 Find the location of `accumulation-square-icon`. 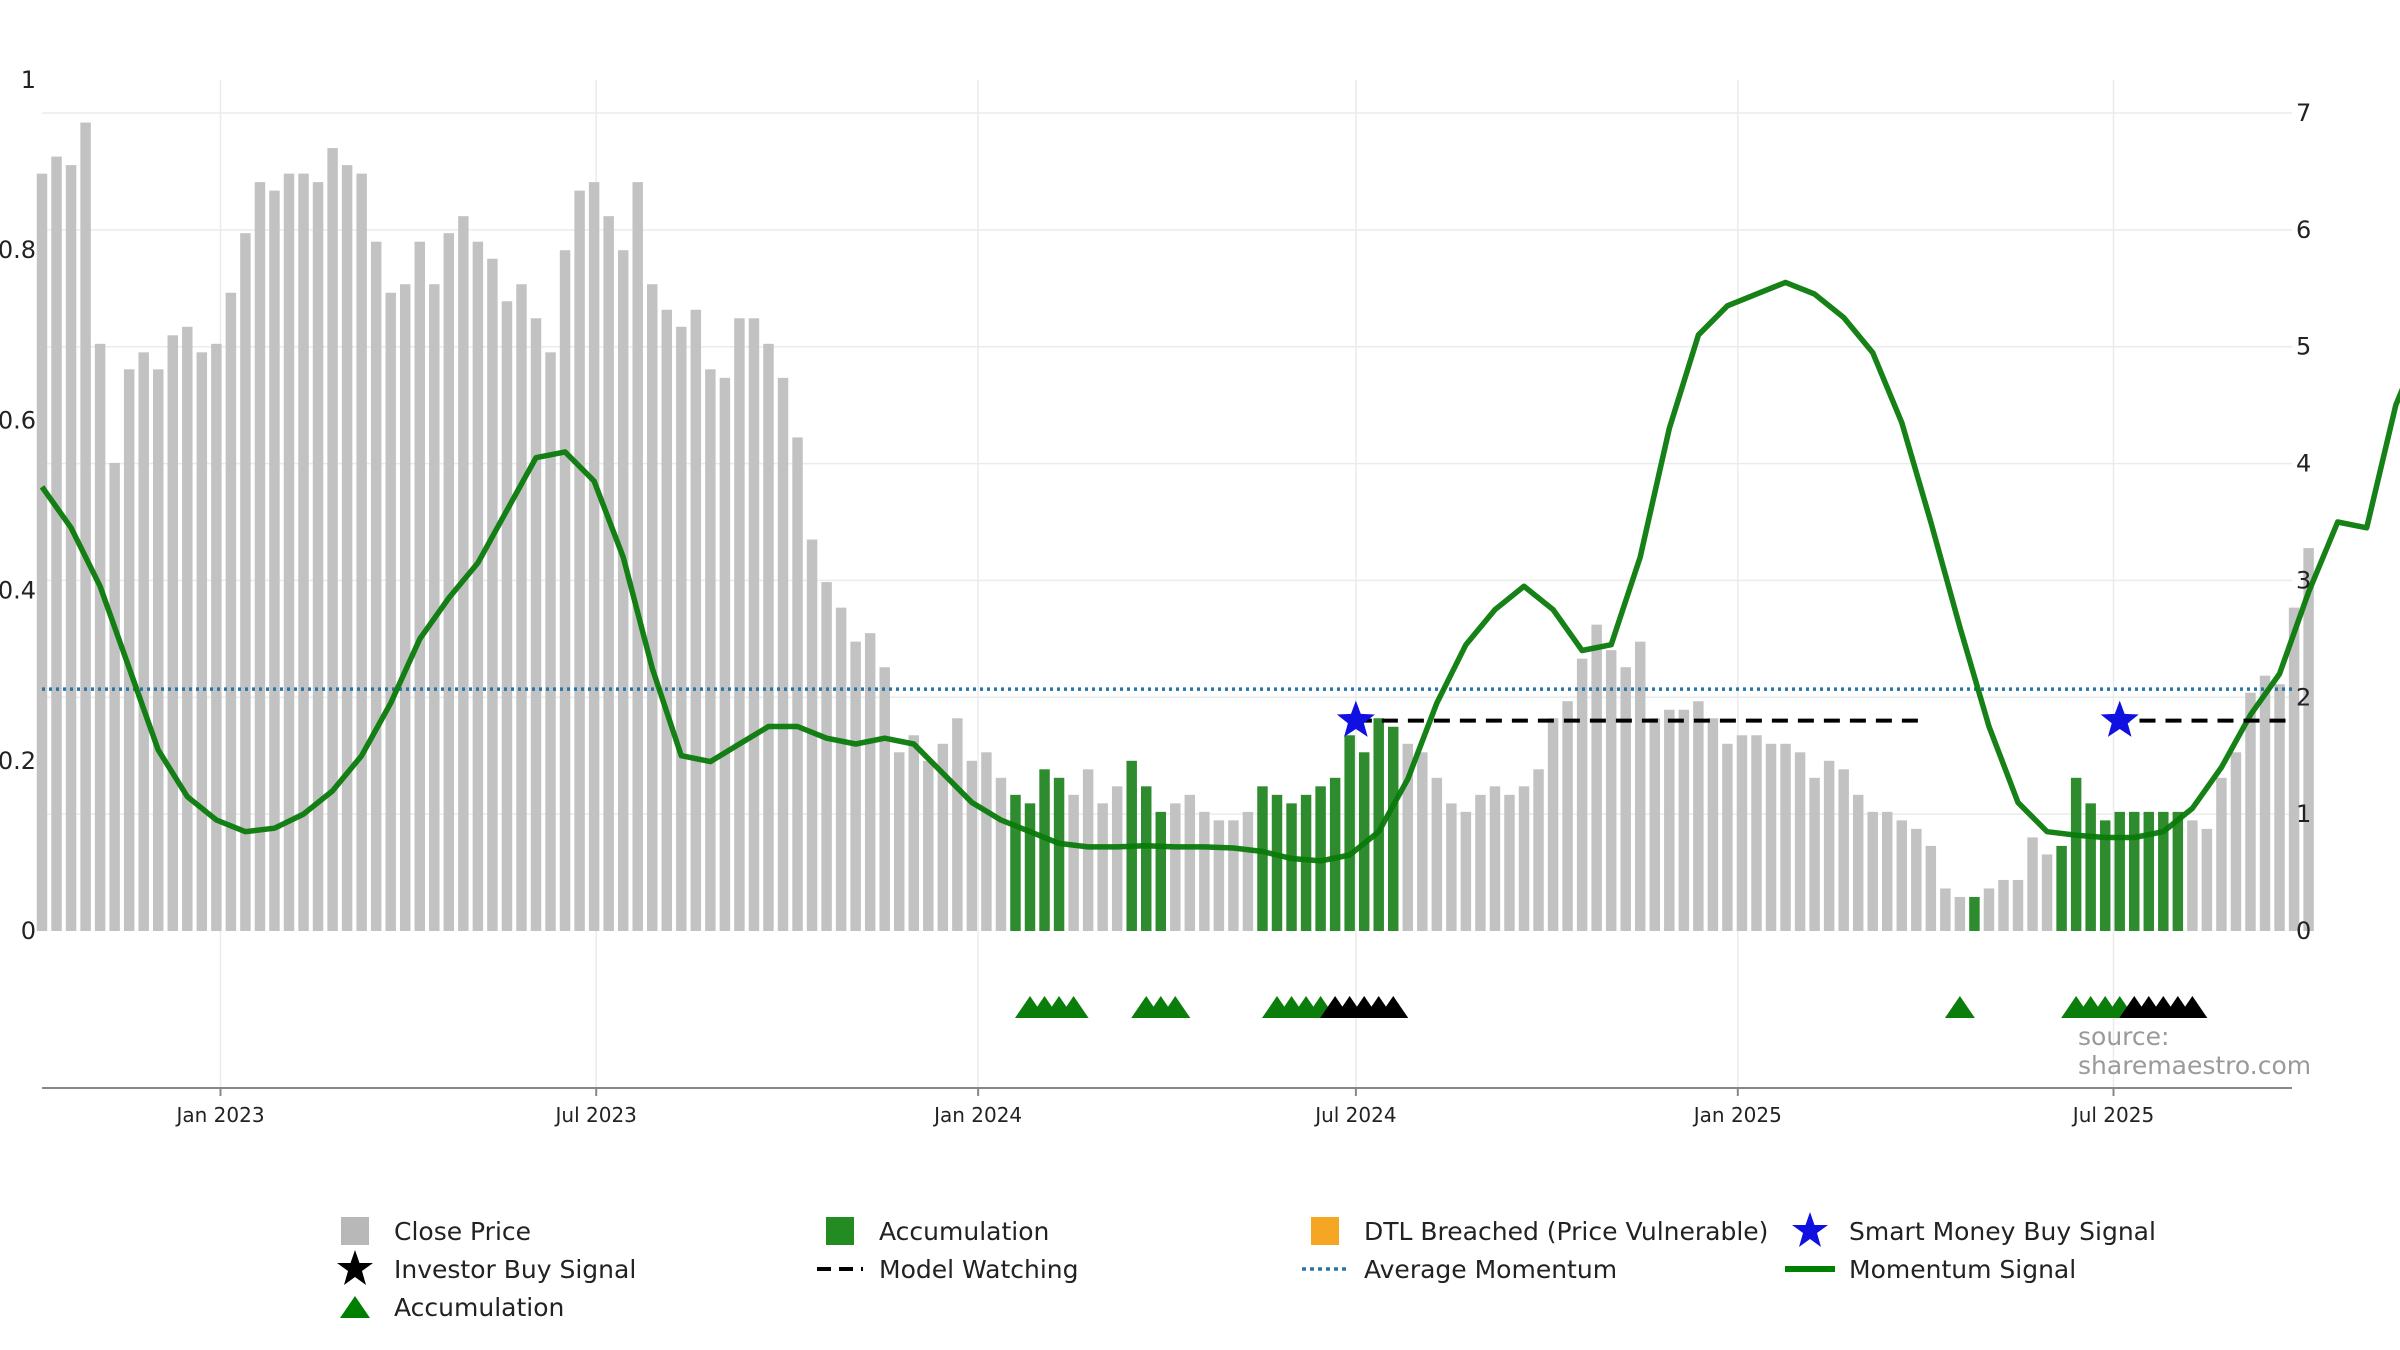

accumulation-square-icon is located at coordinates (840, 1231).